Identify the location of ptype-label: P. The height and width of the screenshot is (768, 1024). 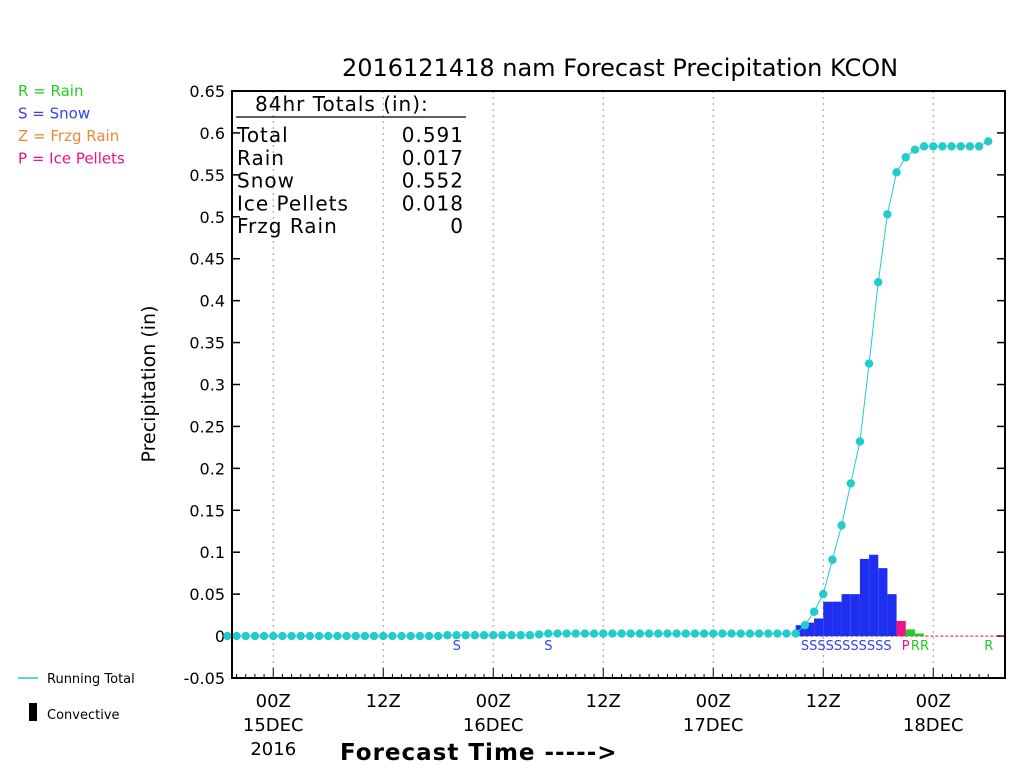
(906, 646).